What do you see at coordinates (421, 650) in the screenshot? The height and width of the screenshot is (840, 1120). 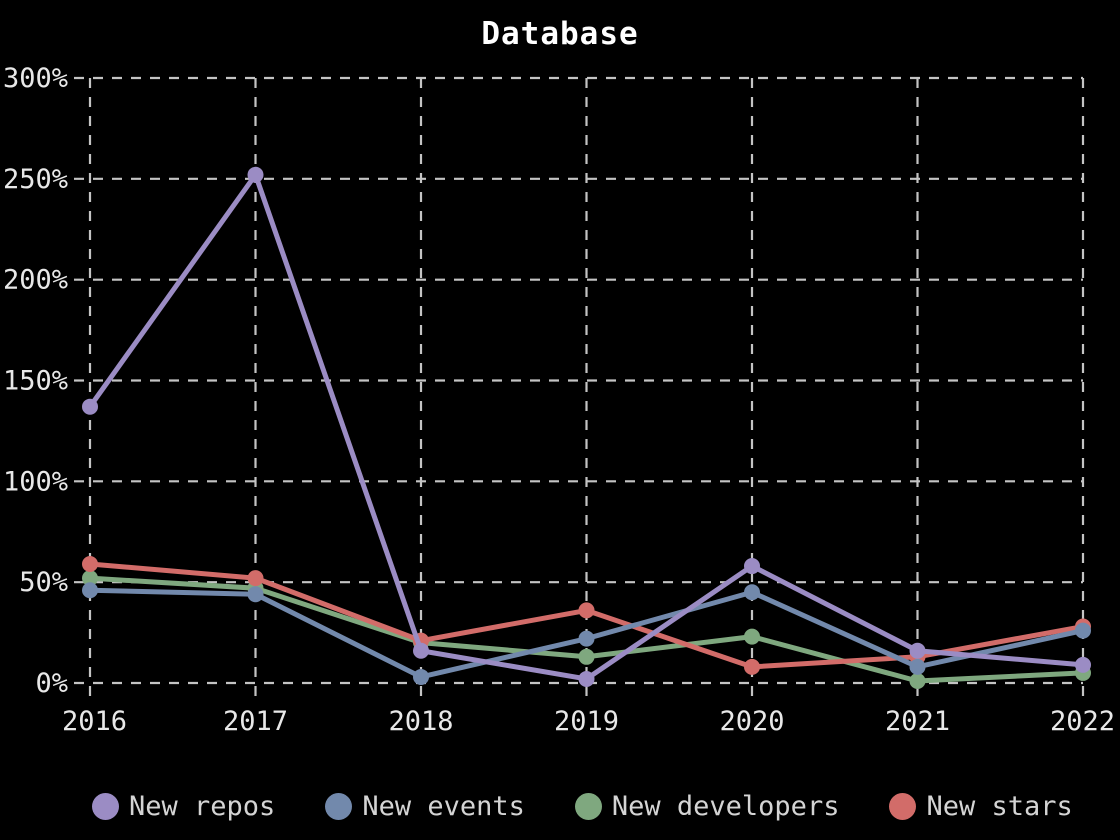 I see `data-point-new-repos-2018` at bounding box center [421, 650].